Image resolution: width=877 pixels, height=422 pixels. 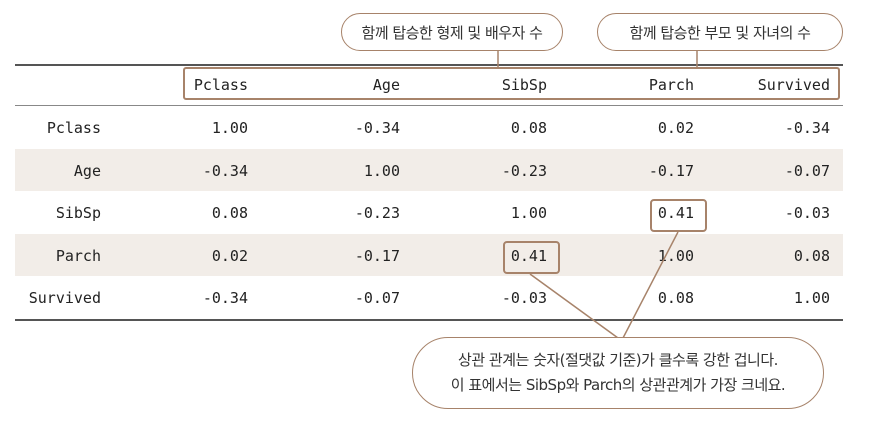 What do you see at coordinates (720, 32) in the screenshot?
I see `callout-parch: 함께 탑승한 부모 및 자녀의 수` at bounding box center [720, 32].